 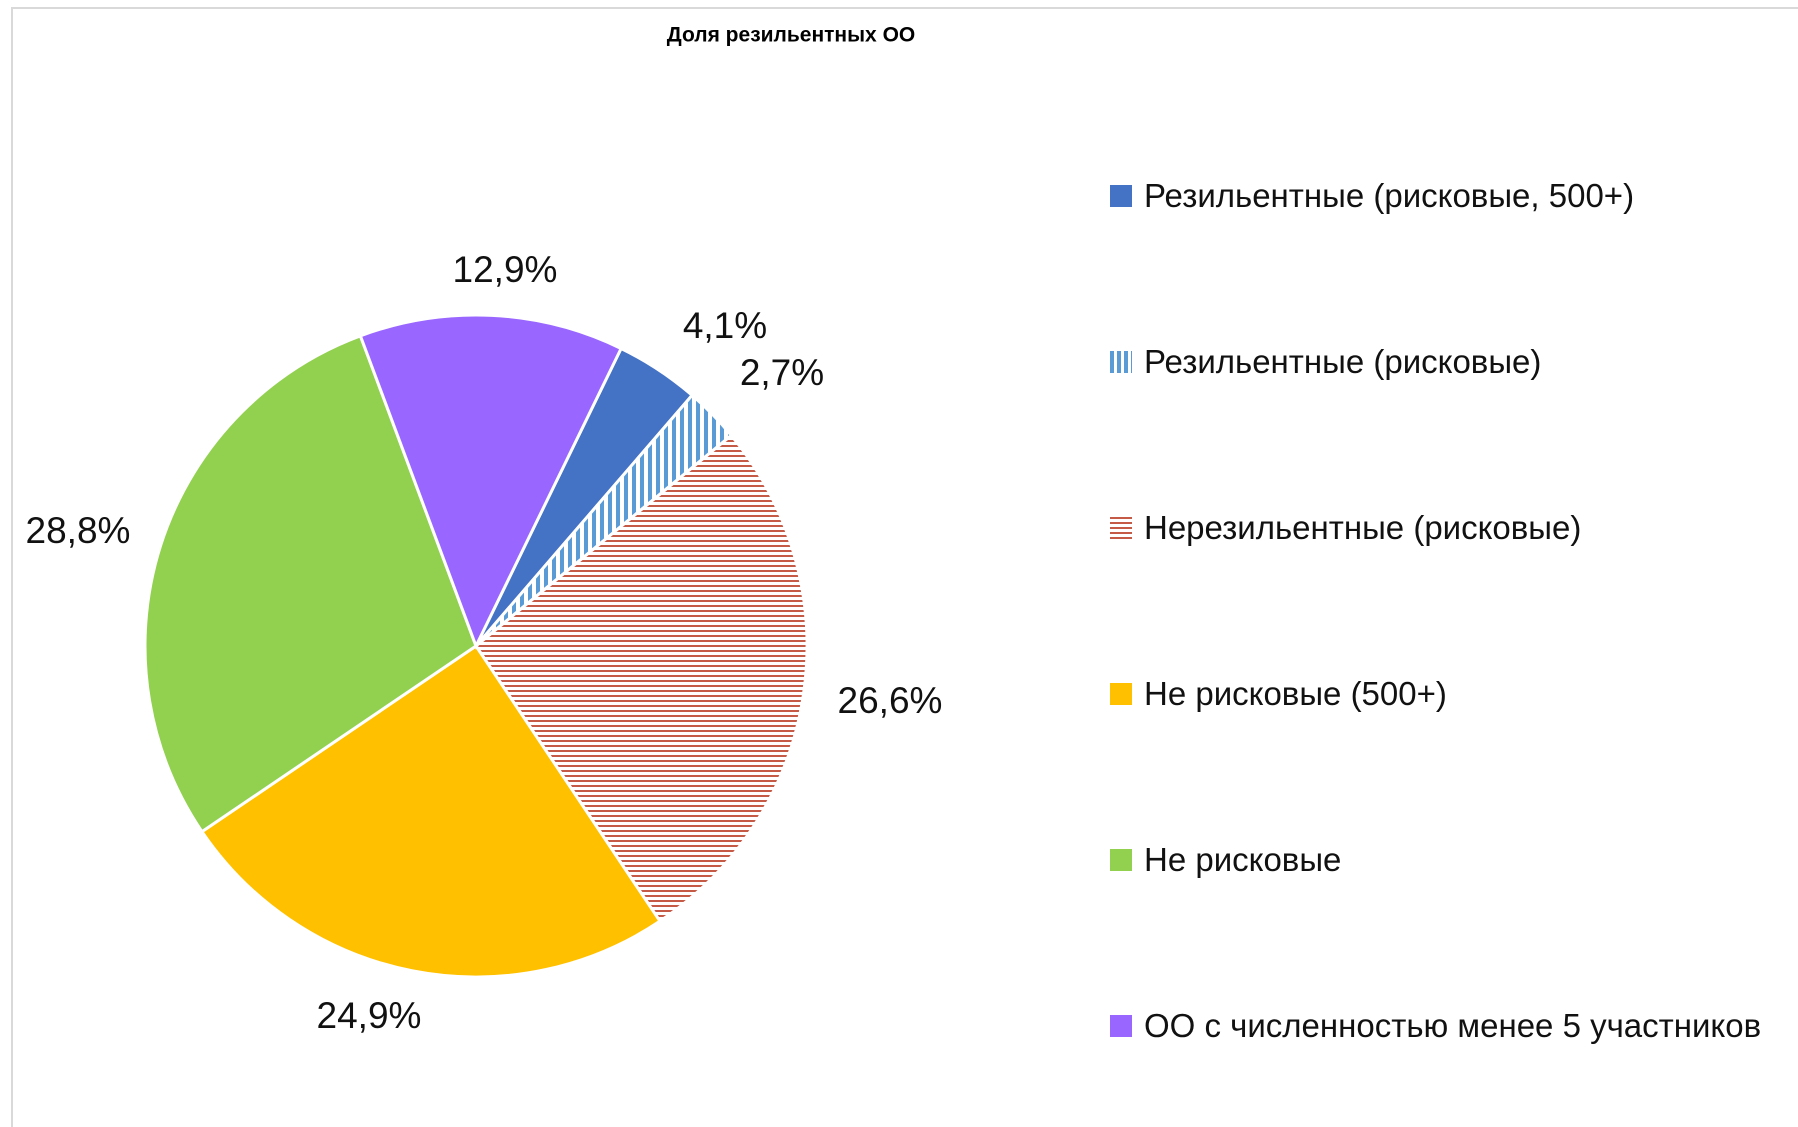 I want to click on legend-item: ОО с численностью менее 5 участников, so click(x=1437, y=1026).